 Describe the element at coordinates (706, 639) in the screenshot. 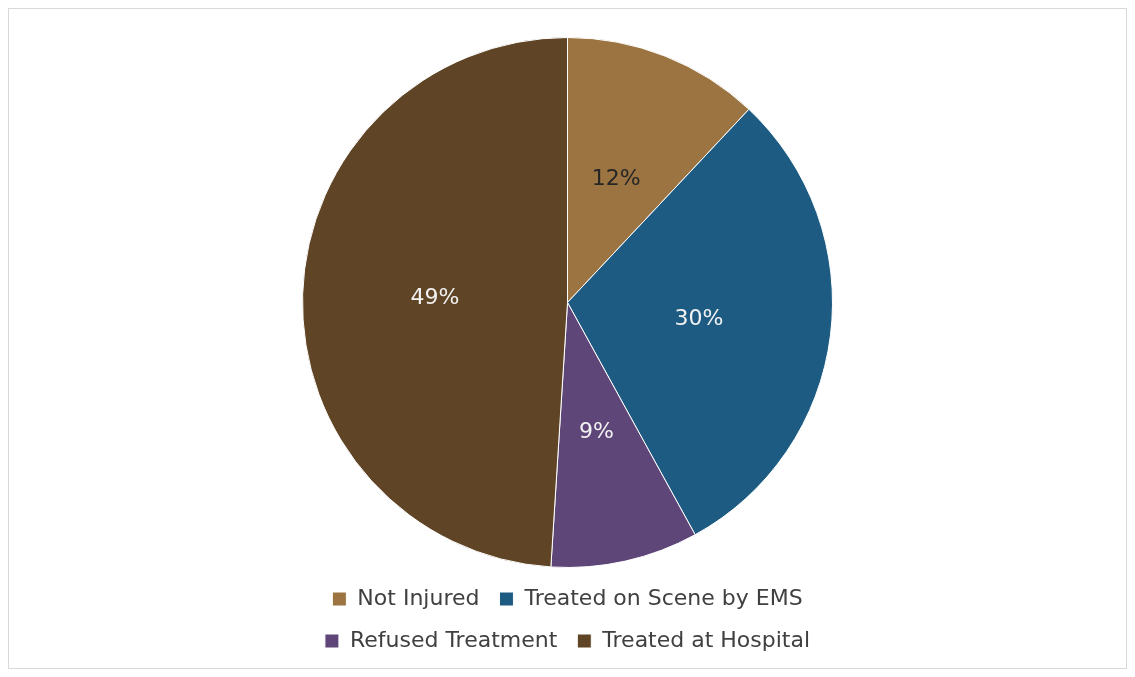

I see `legend-label: Treated at Hospital` at that location.